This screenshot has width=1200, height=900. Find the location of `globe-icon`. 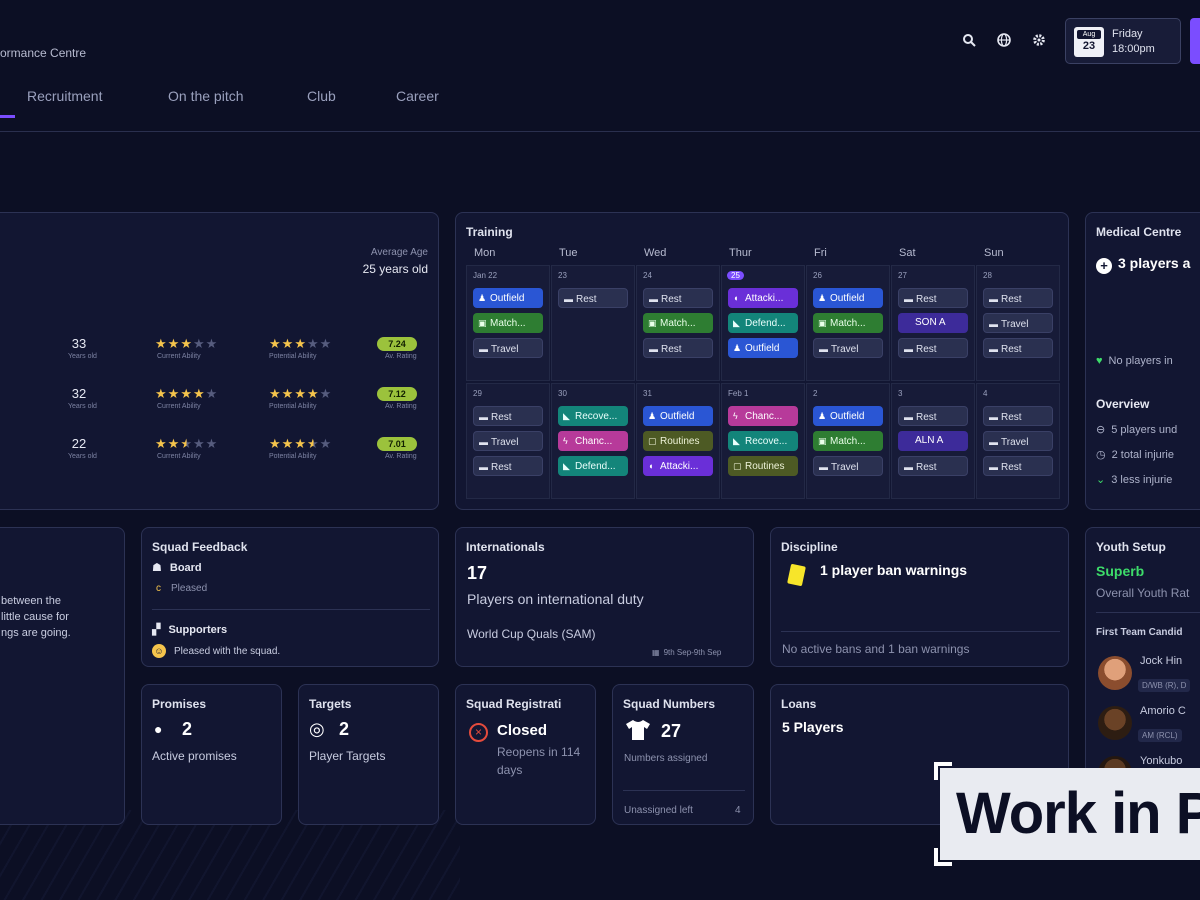

globe-icon is located at coordinates (1004, 41).